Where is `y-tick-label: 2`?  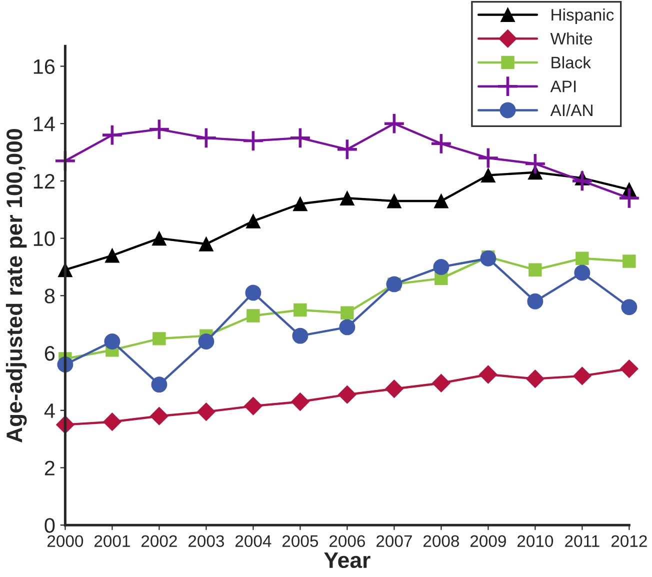 y-tick-label: 2 is located at coordinates (49, 468).